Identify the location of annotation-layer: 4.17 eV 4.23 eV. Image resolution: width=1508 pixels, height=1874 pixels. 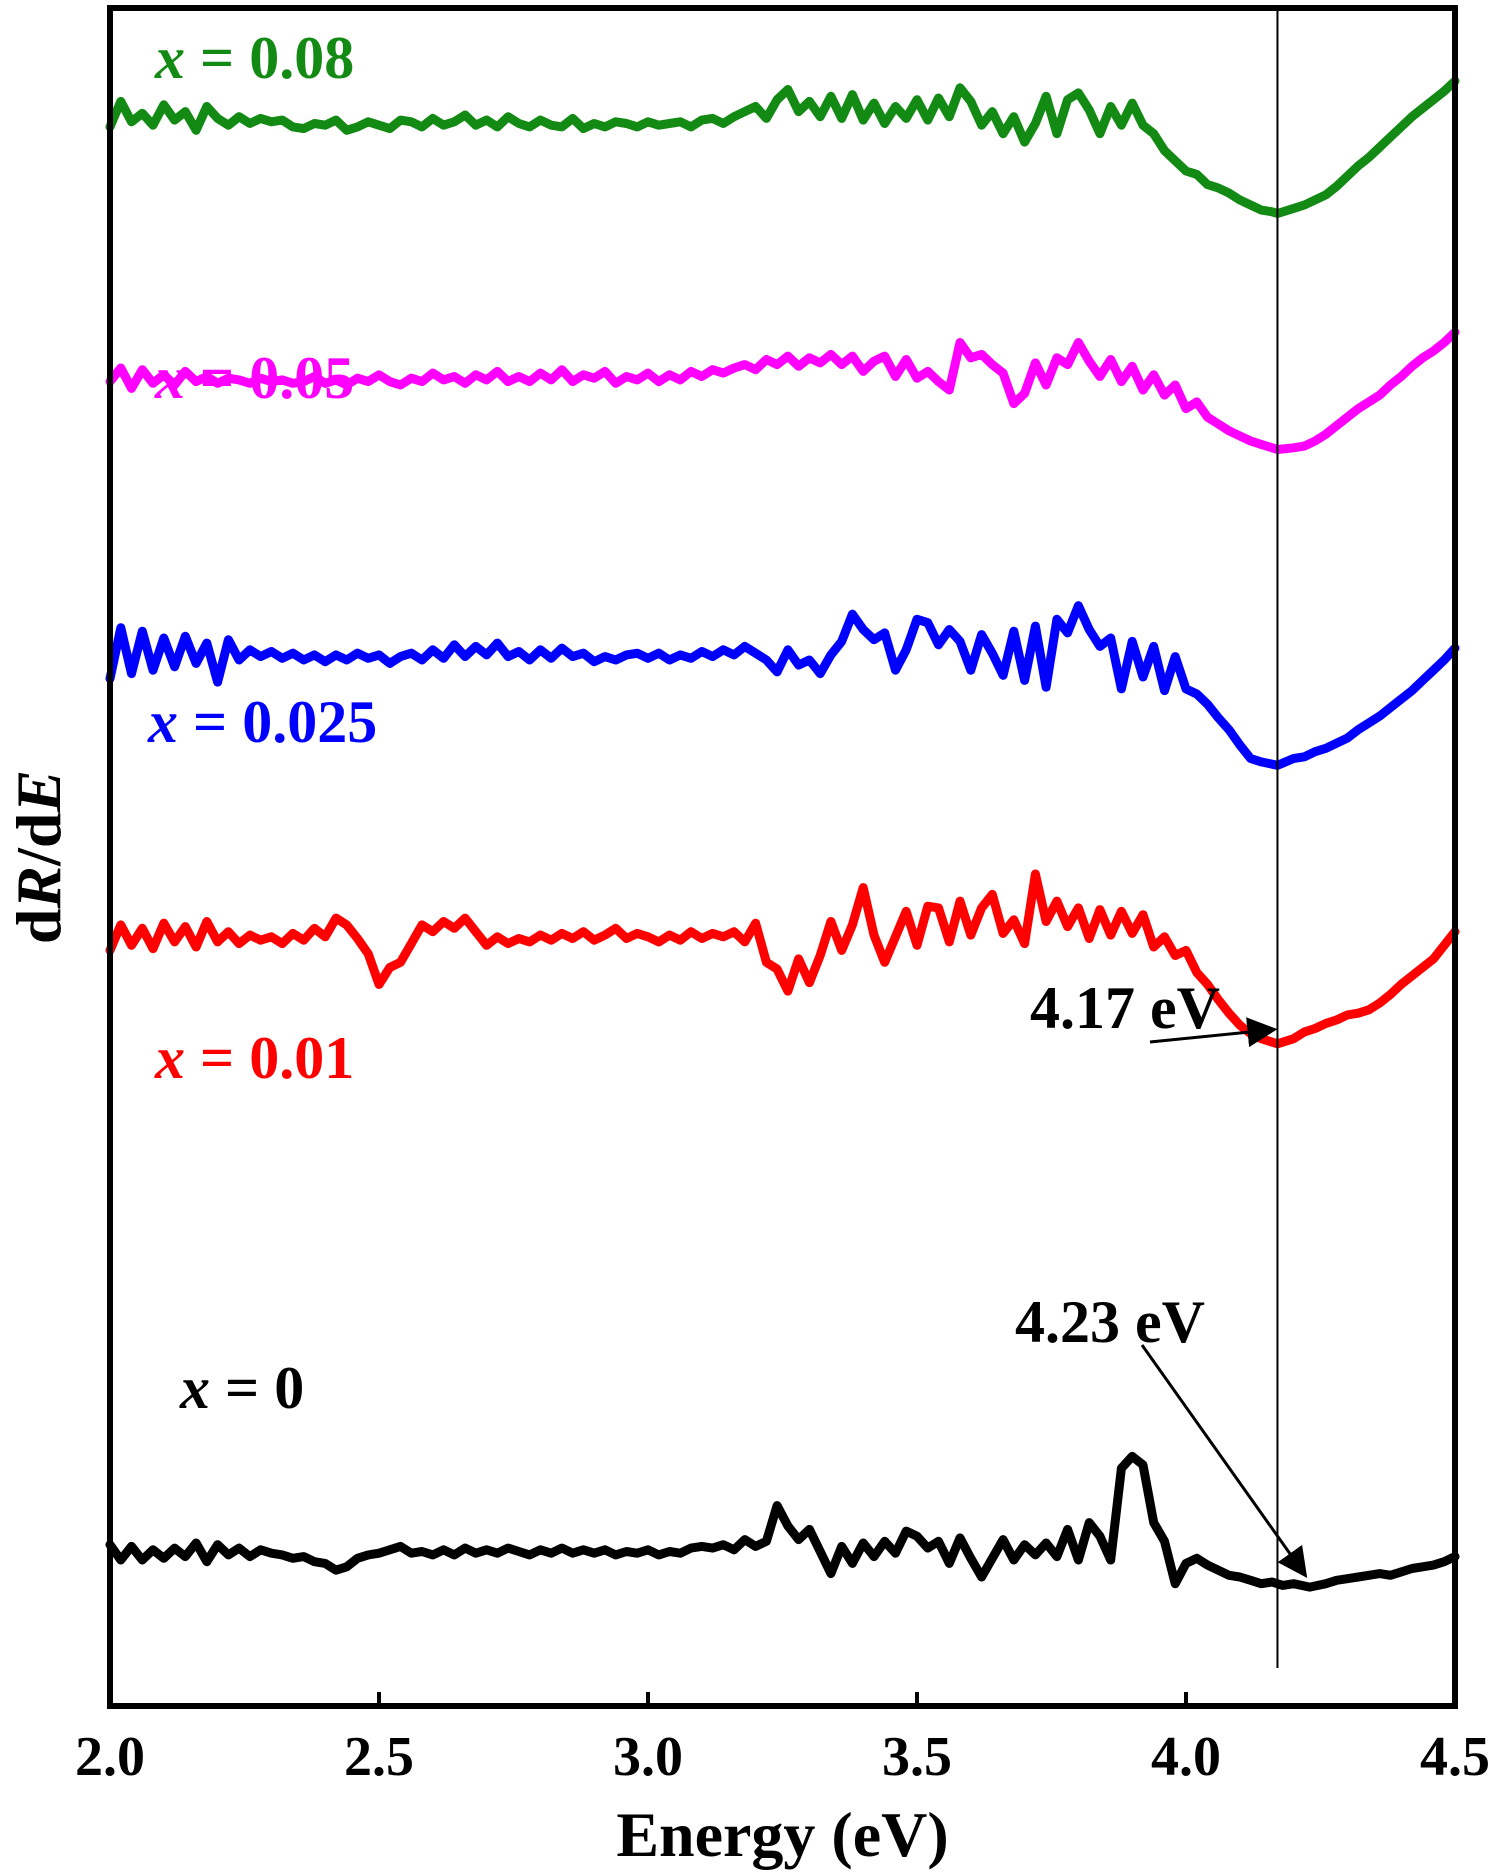
(1161, 1277).